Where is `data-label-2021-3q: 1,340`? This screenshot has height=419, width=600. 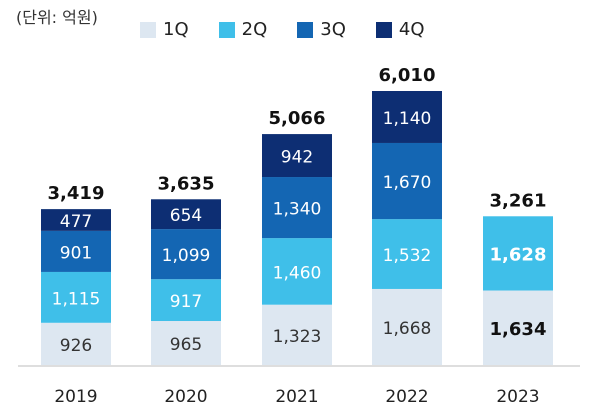 data-label-2021-3q: 1,340 is located at coordinates (297, 210).